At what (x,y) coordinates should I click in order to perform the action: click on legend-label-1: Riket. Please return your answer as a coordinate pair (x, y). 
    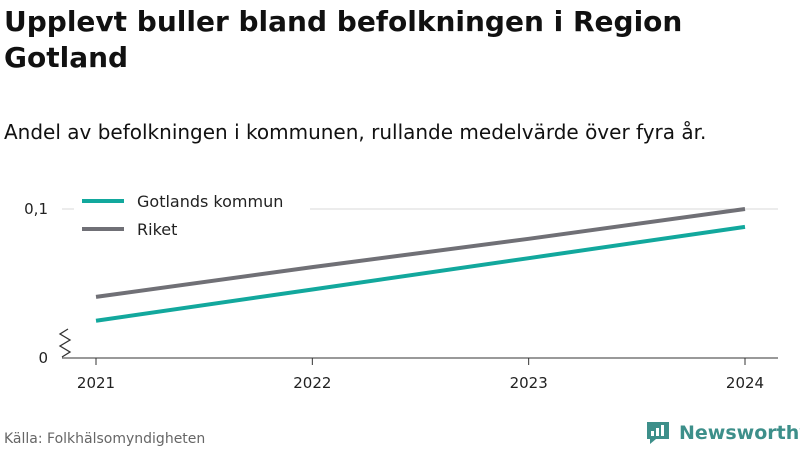
    Looking at the image, I should click on (157, 229).